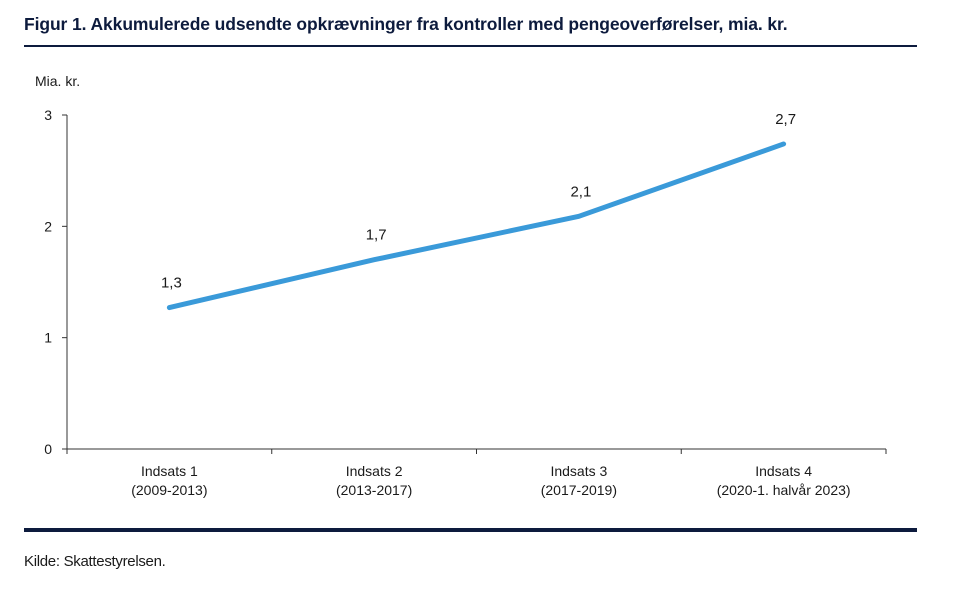 The height and width of the screenshot is (592, 960). What do you see at coordinates (95, 561) in the screenshot?
I see `source-note: Kilde: Skattestyrelsen.` at bounding box center [95, 561].